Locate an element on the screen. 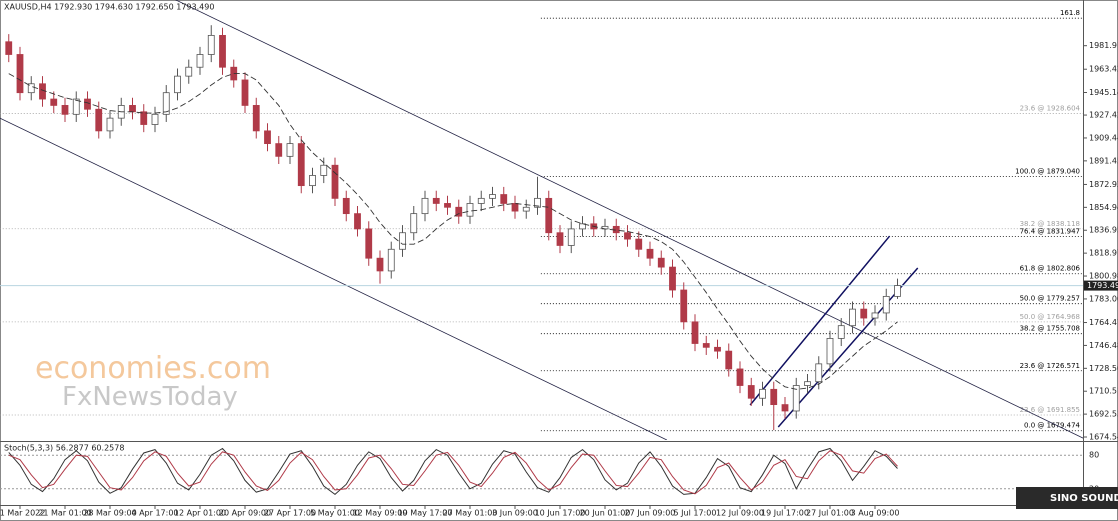 This screenshot has height=521, width=1118. current-price-box is located at coordinates (1101, 285).